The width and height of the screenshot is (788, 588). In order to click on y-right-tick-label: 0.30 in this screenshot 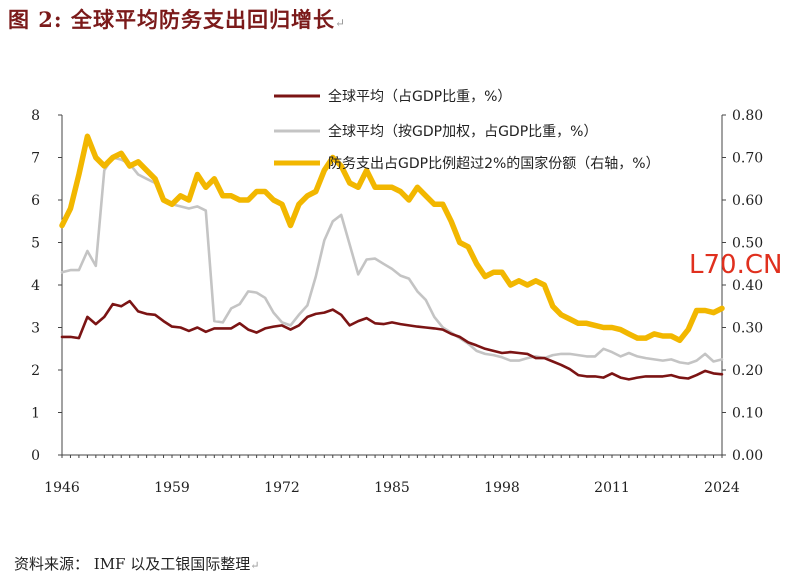, I will do `click(747, 329)`.